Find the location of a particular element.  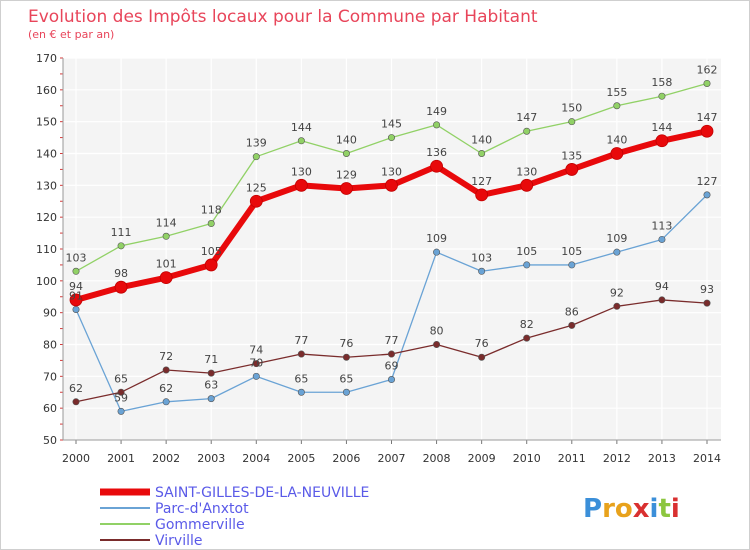

y-tick-label: 160 is located at coordinates (46, 90).